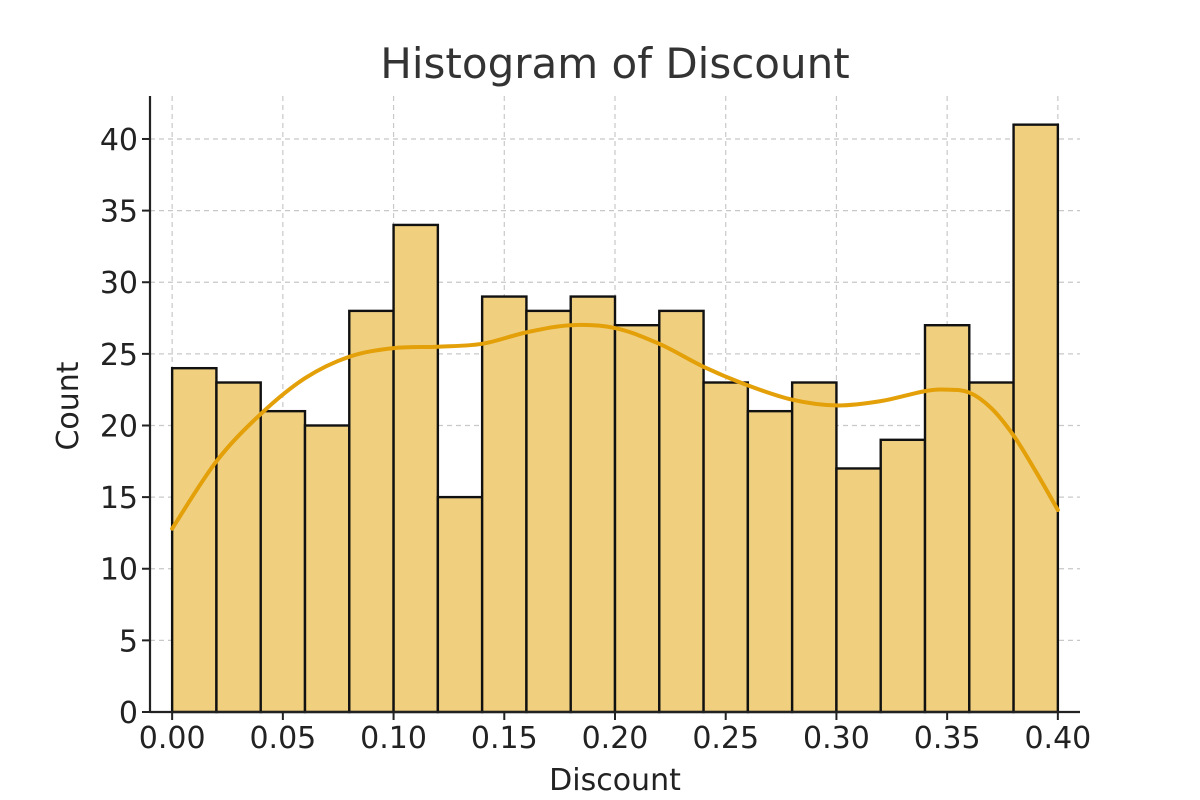 The image size is (1200, 800). Describe the element at coordinates (119, 212) in the screenshot. I see `y-tick-label-7: 35` at that location.